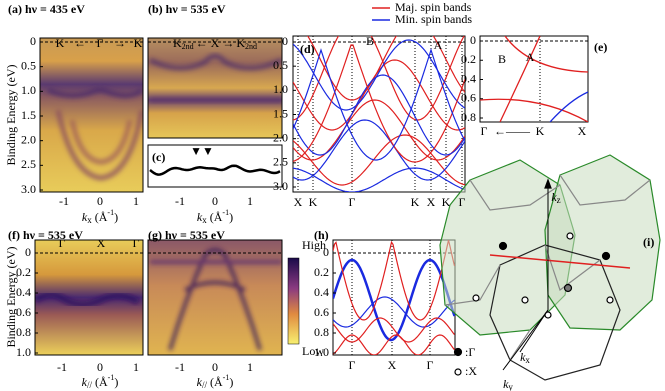 The image size is (665, 391). What do you see at coordinates (313, 351) in the screenshot?
I see `colorbar-label: Low` at bounding box center [313, 351].